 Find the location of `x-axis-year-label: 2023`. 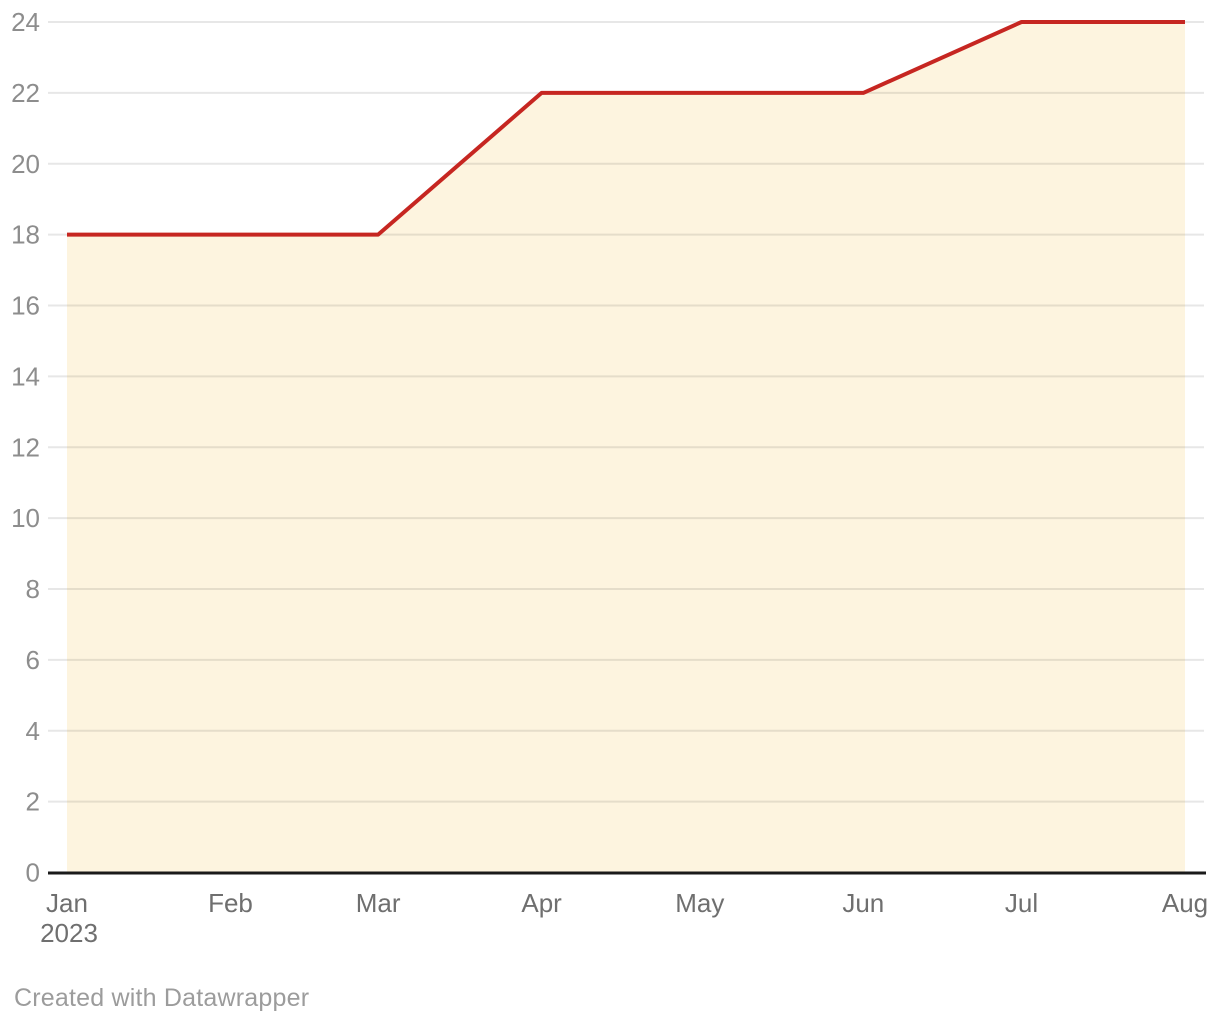

x-axis-year-label: 2023 is located at coordinates (69, 933).